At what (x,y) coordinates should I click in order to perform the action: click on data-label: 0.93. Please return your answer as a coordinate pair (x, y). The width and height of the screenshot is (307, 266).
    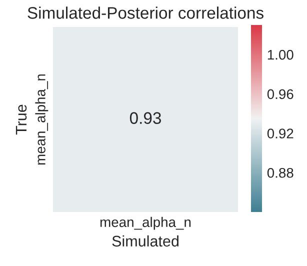
    Looking at the image, I should click on (145, 118).